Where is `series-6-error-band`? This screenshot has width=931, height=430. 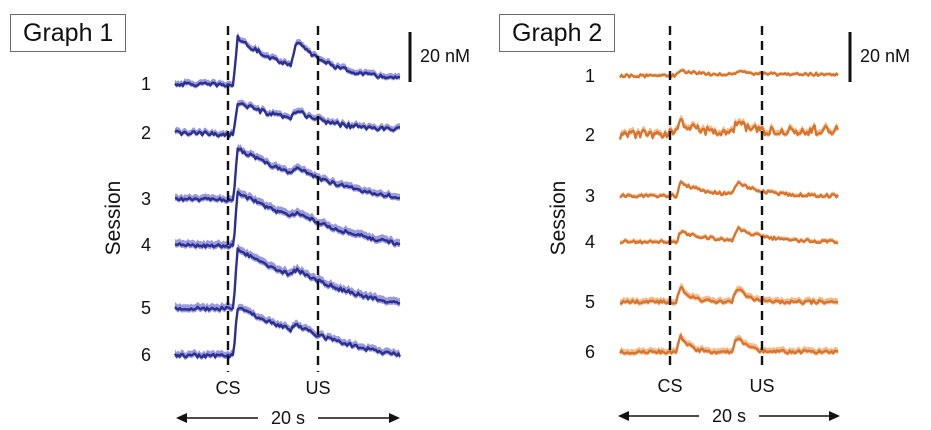 series-6-error-band is located at coordinates (287, 332).